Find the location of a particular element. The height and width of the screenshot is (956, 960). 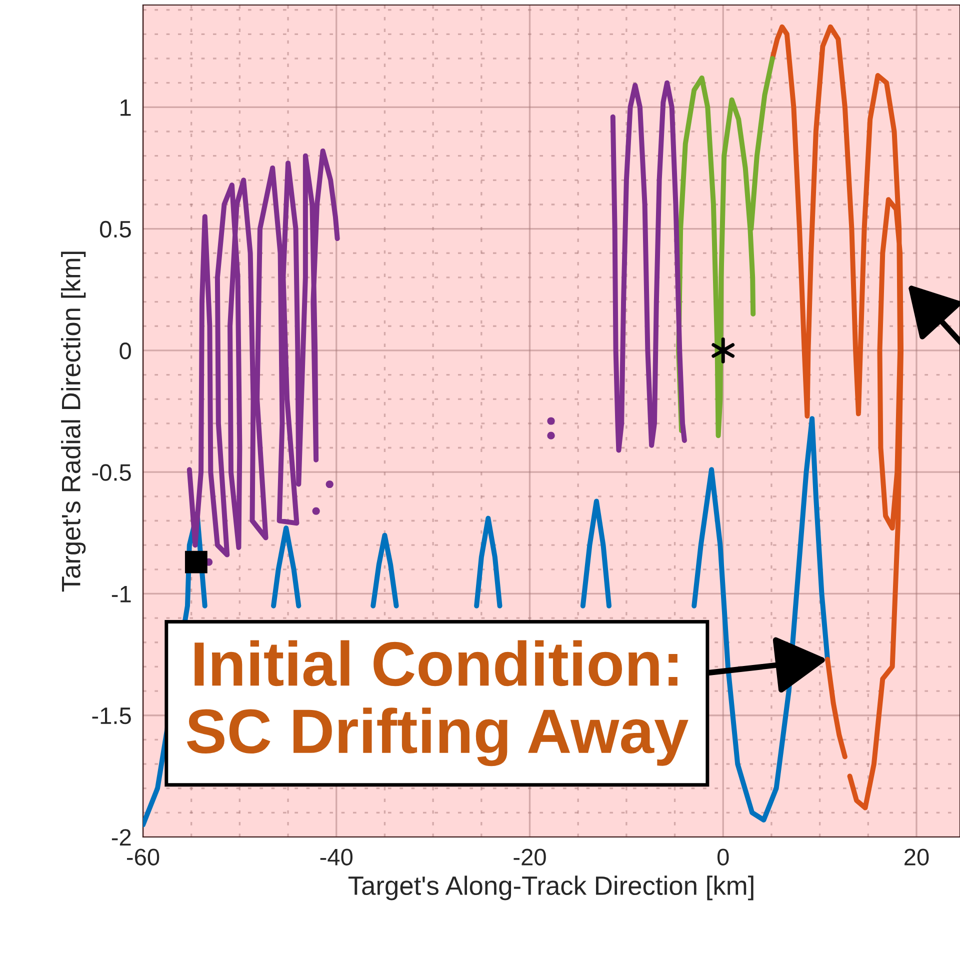

x-tick-label: -20 is located at coordinates (530, 857).